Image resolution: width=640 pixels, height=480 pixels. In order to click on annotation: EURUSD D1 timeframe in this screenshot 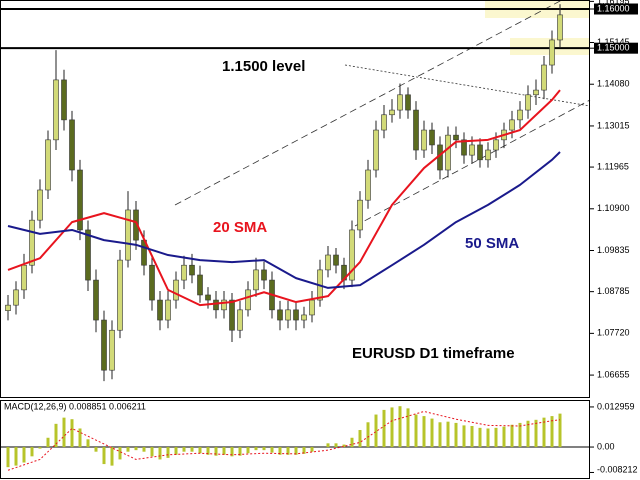, I will do `click(433, 353)`.